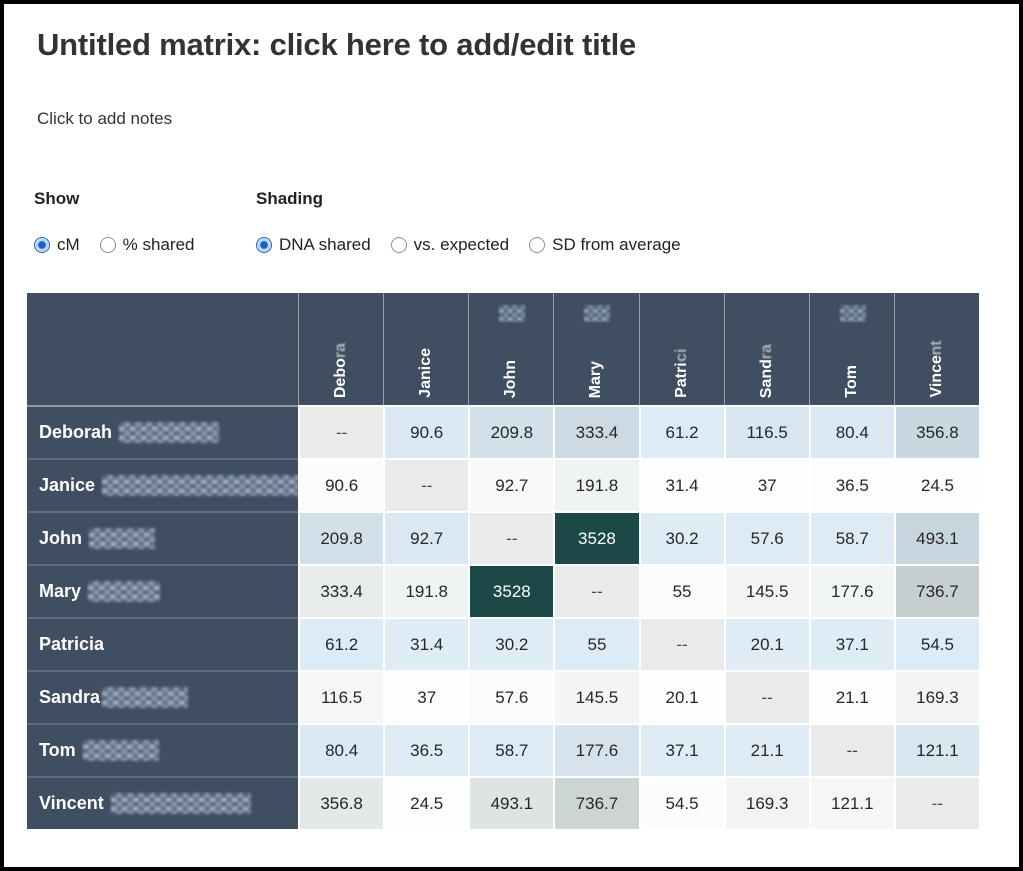  Describe the element at coordinates (461, 244) in the screenshot. I see `shading-option-label: vs. expected` at that location.